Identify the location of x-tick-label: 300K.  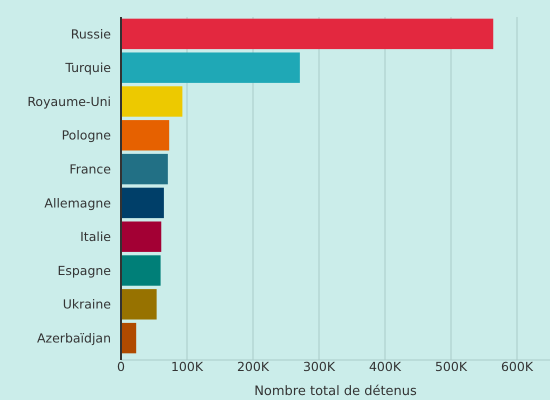
(319, 366).